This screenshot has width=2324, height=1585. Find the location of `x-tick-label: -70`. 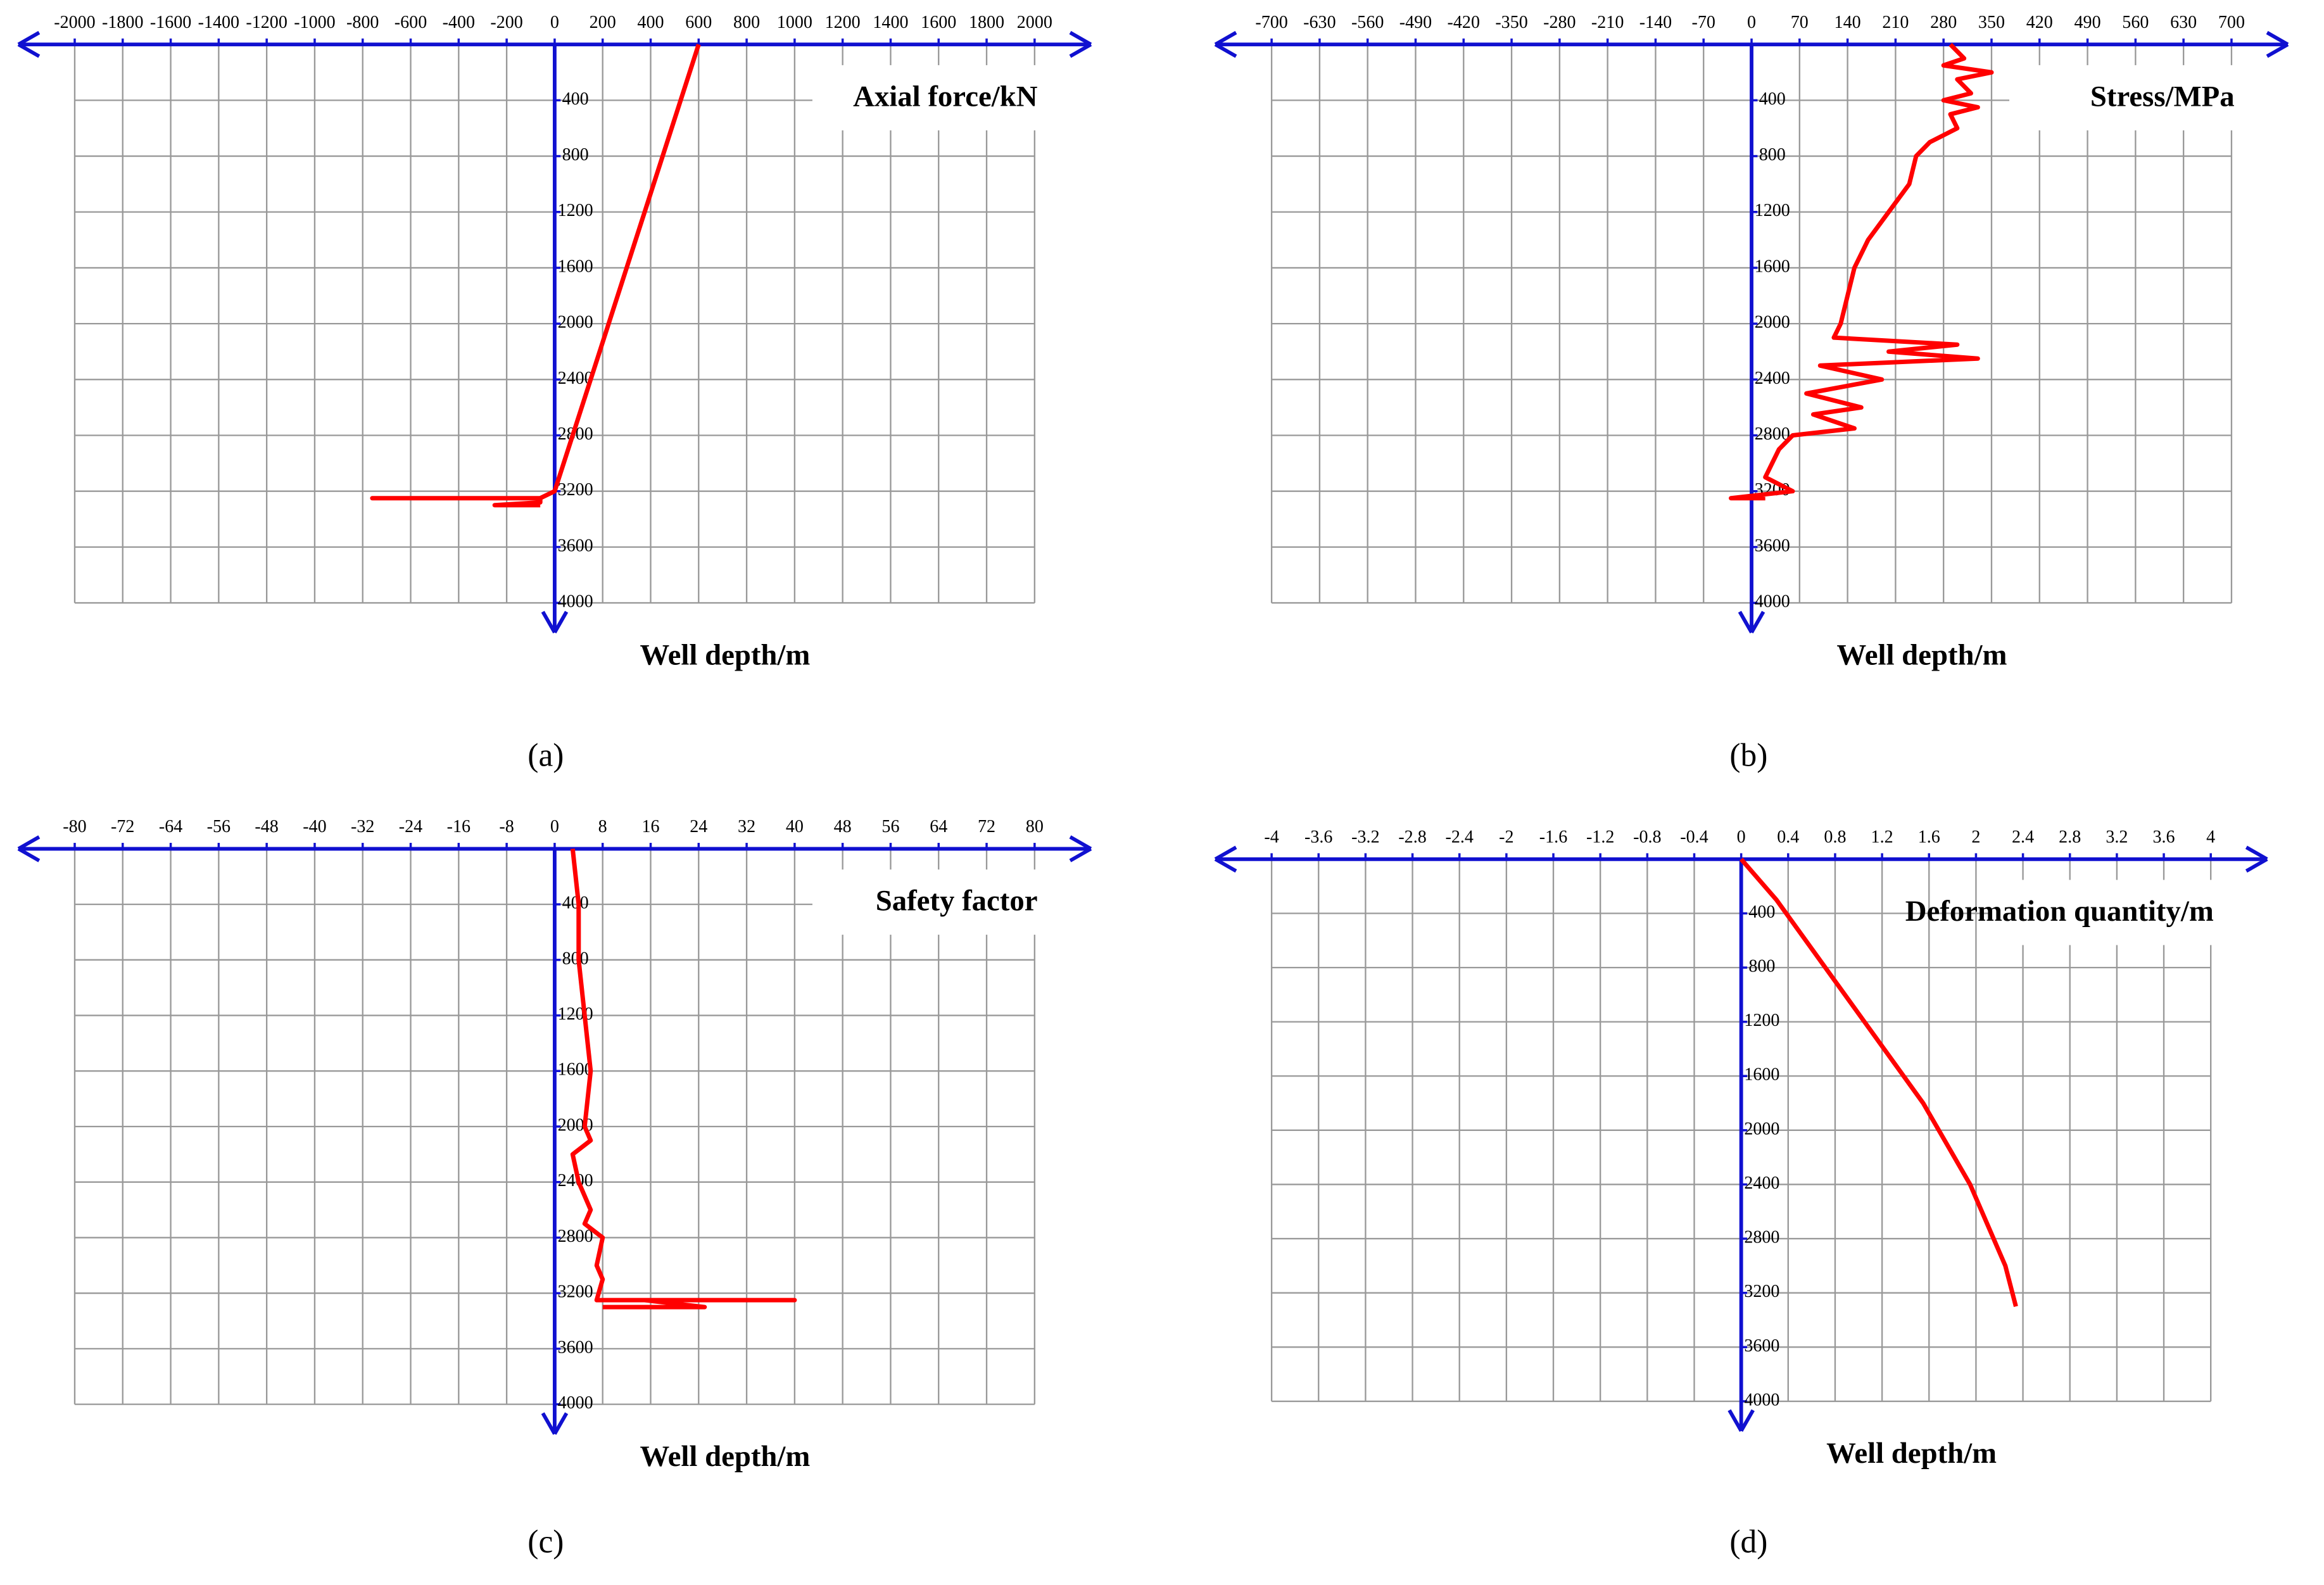

x-tick-label: -70 is located at coordinates (1703, 23).